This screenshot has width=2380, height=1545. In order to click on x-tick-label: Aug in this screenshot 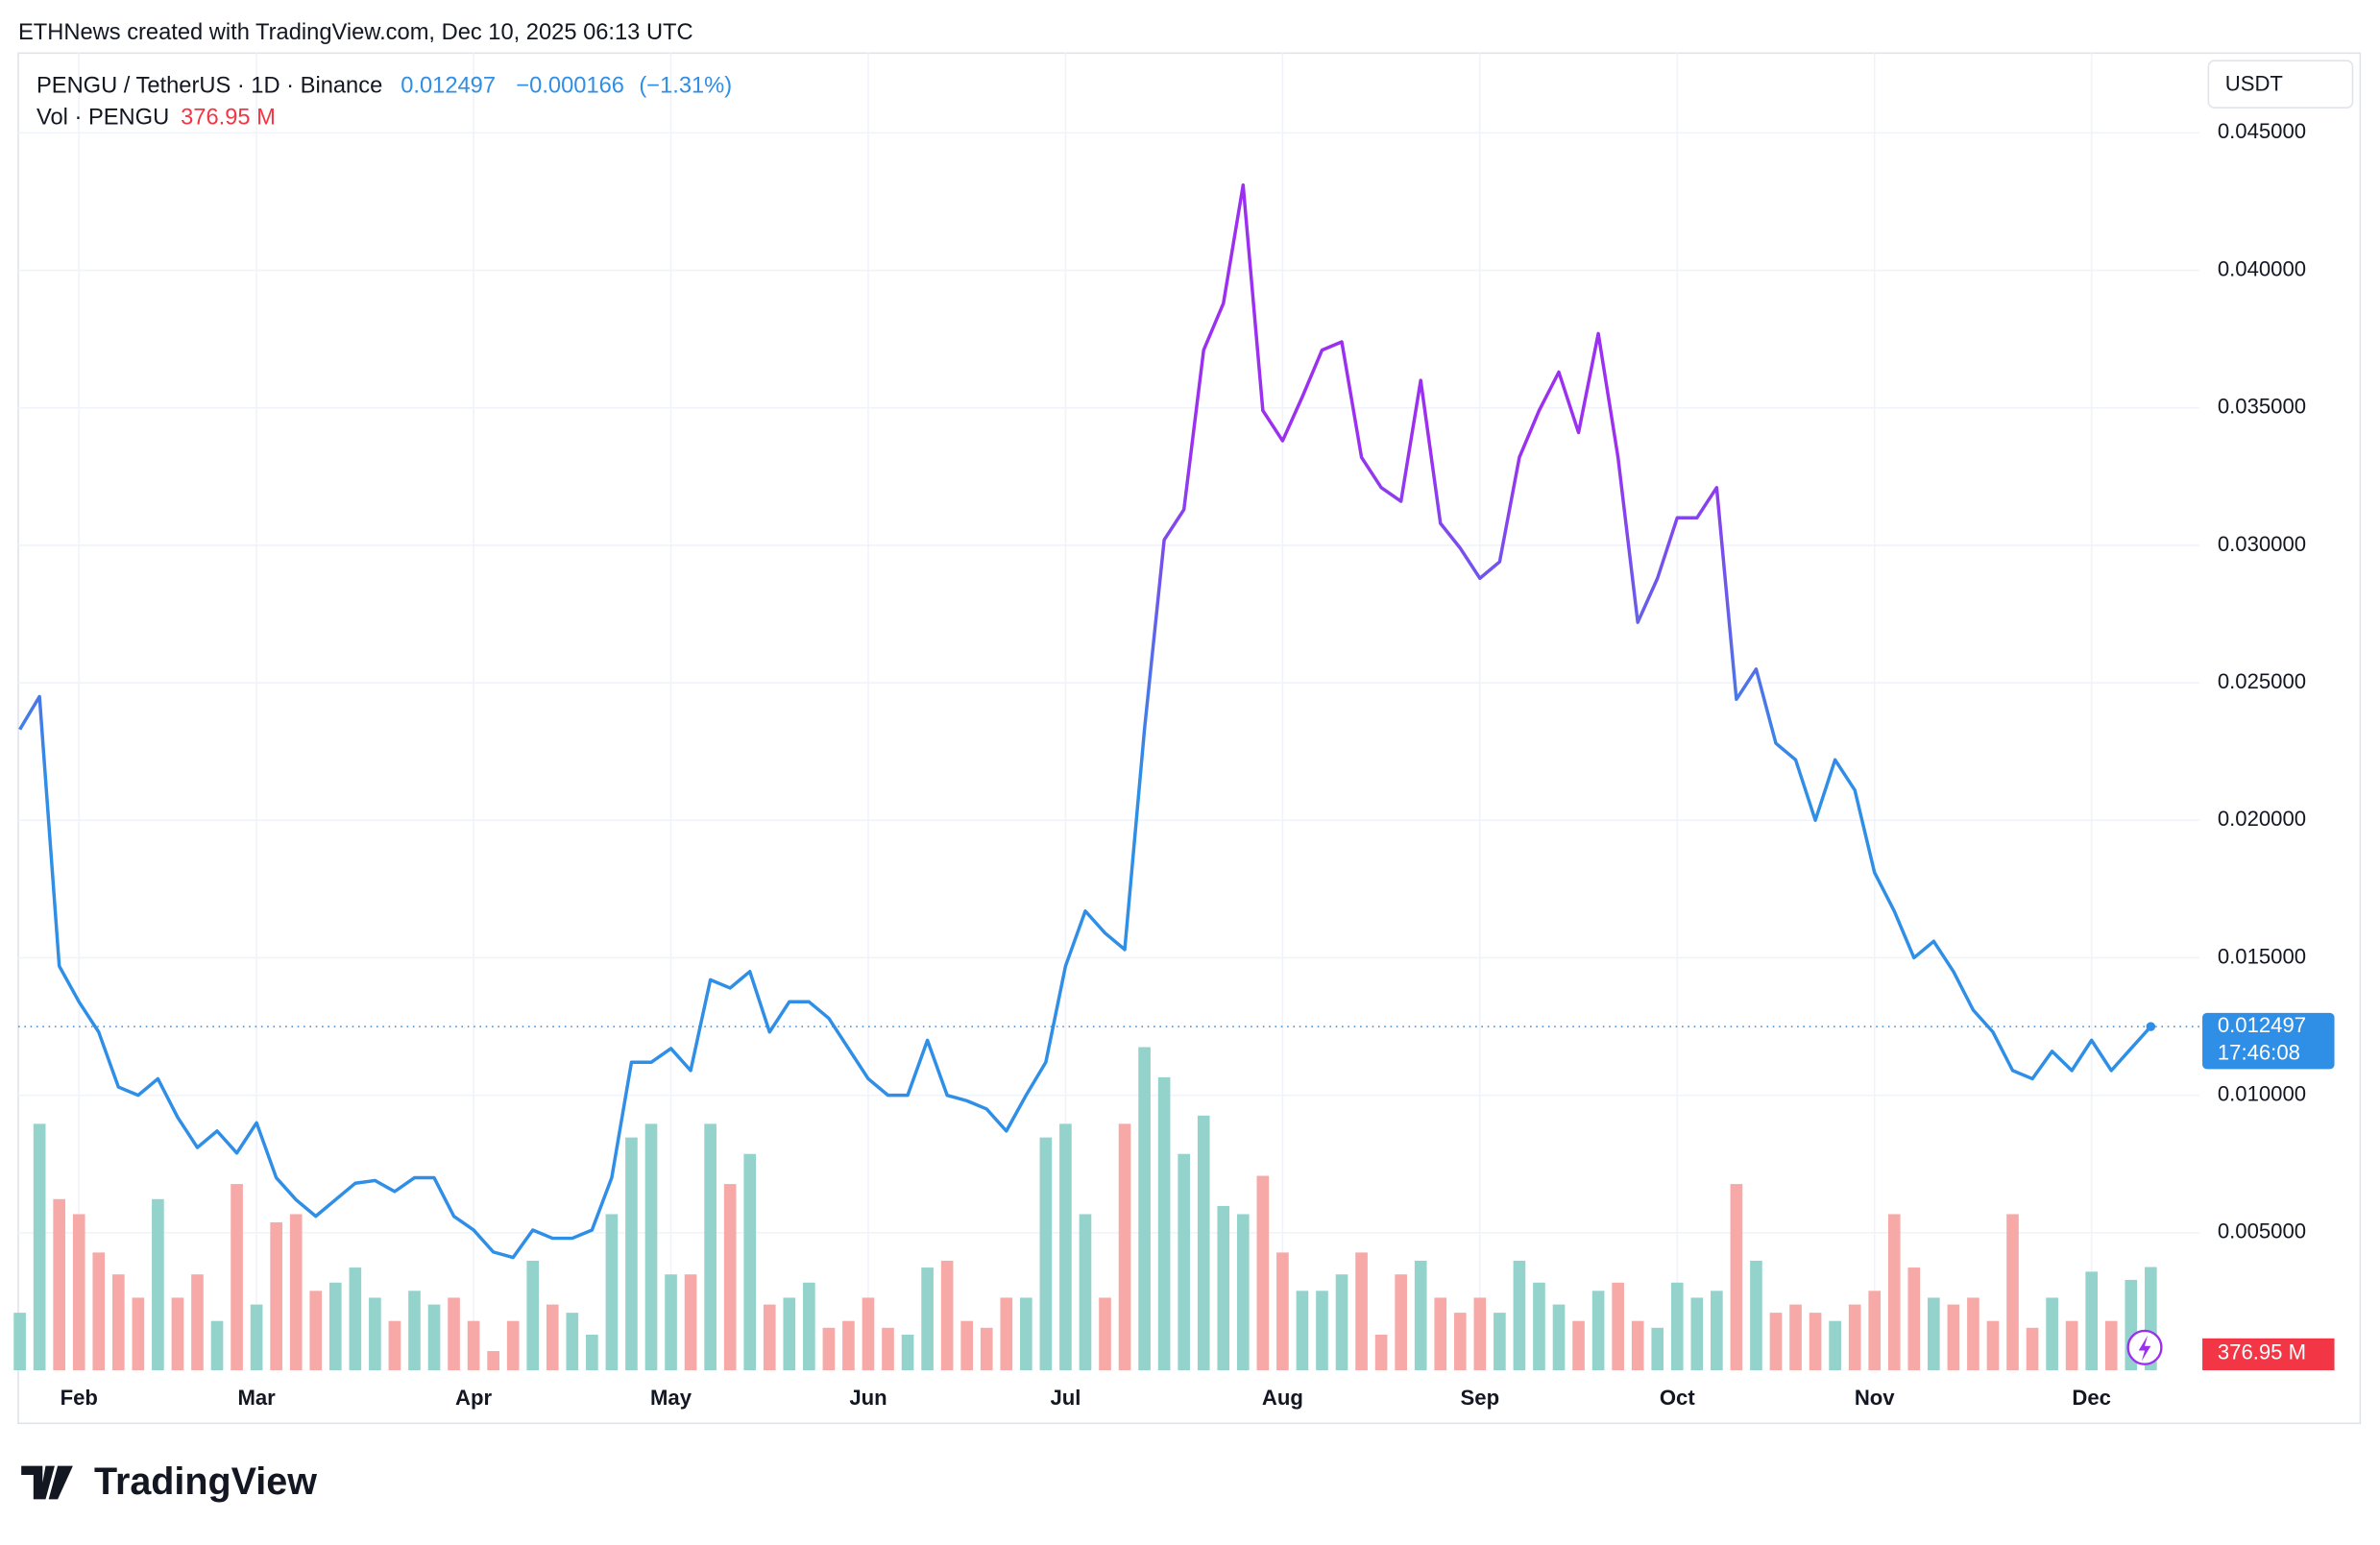, I will do `click(1283, 1398)`.